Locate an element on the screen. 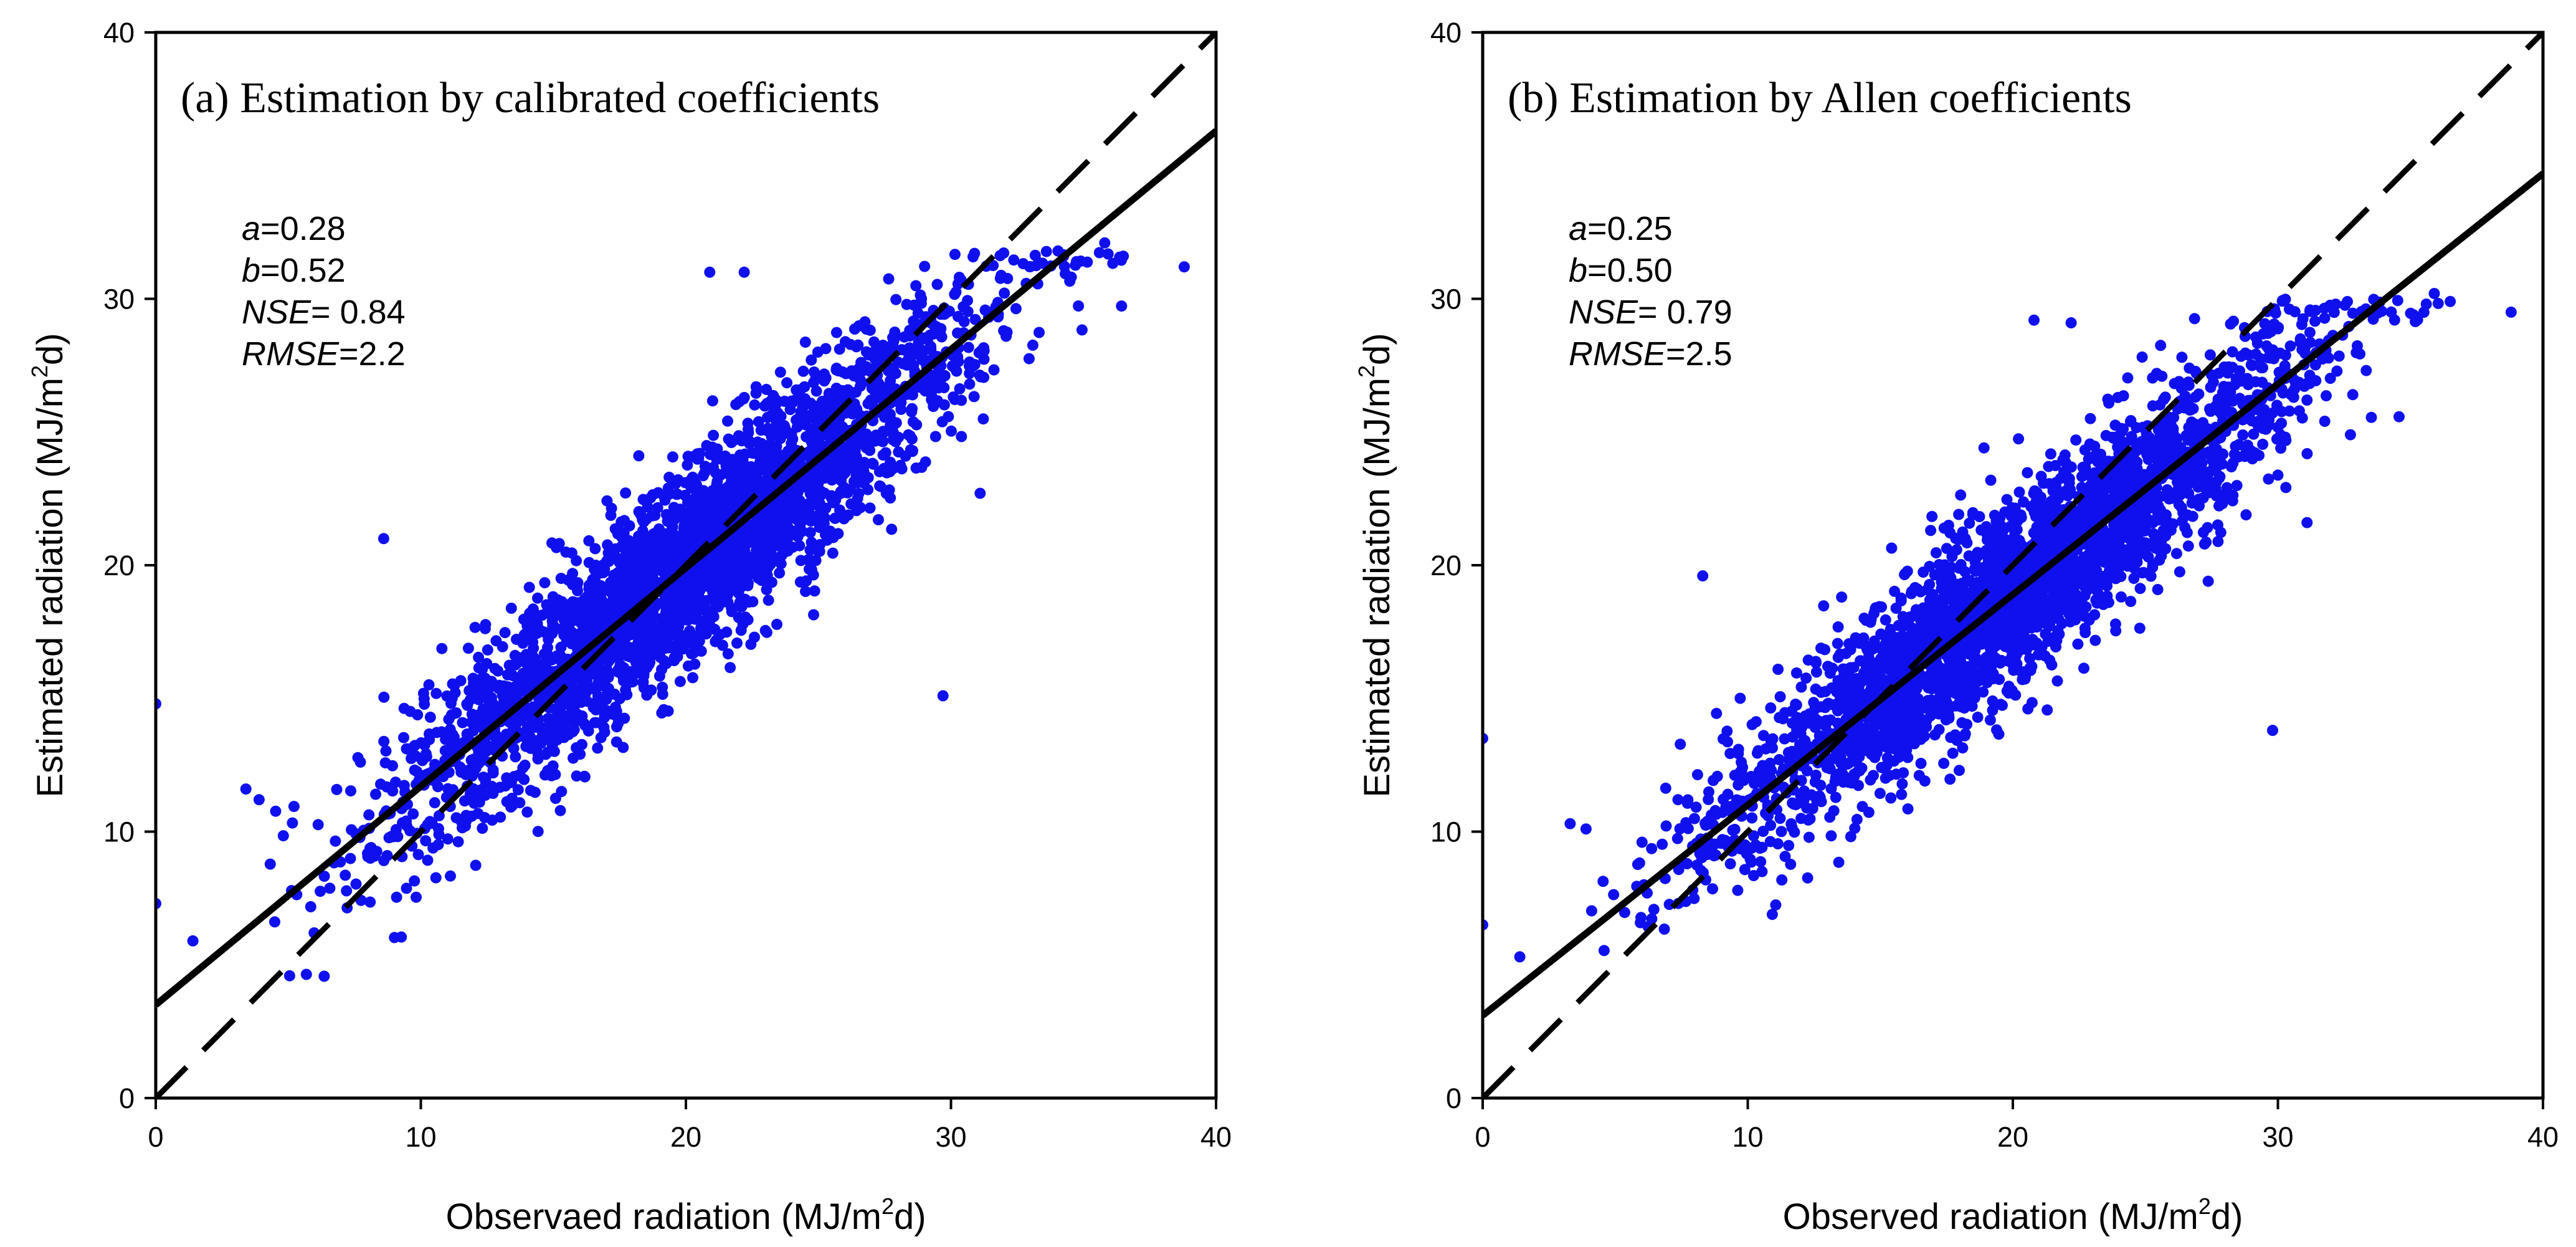 This screenshot has width=2576, height=1247. y-axis-title-tail: d) is located at coordinates (50, 349).